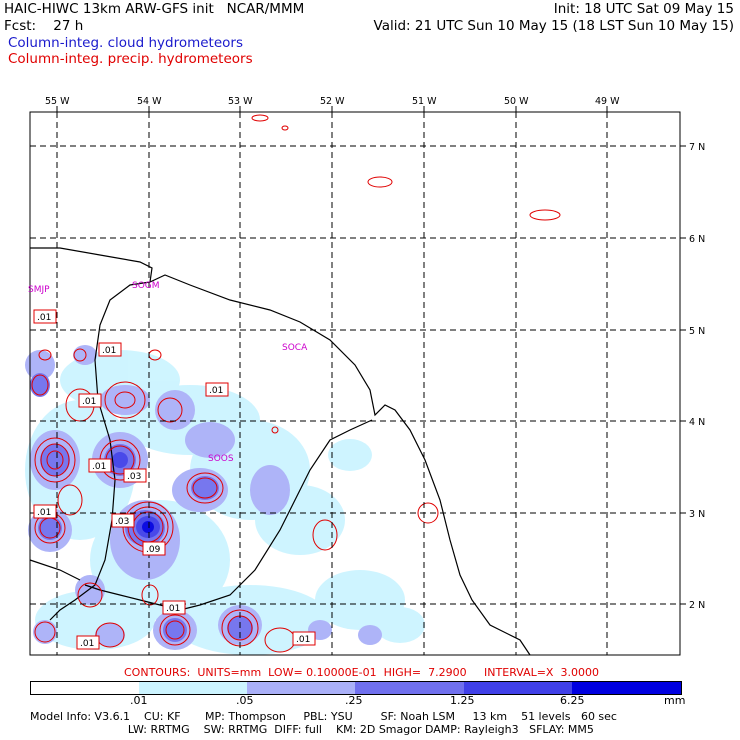 This screenshot has width=740, height=740. Describe the element at coordinates (245, 700) in the screenshot. I see `colorbar-tick: .05` at that location.